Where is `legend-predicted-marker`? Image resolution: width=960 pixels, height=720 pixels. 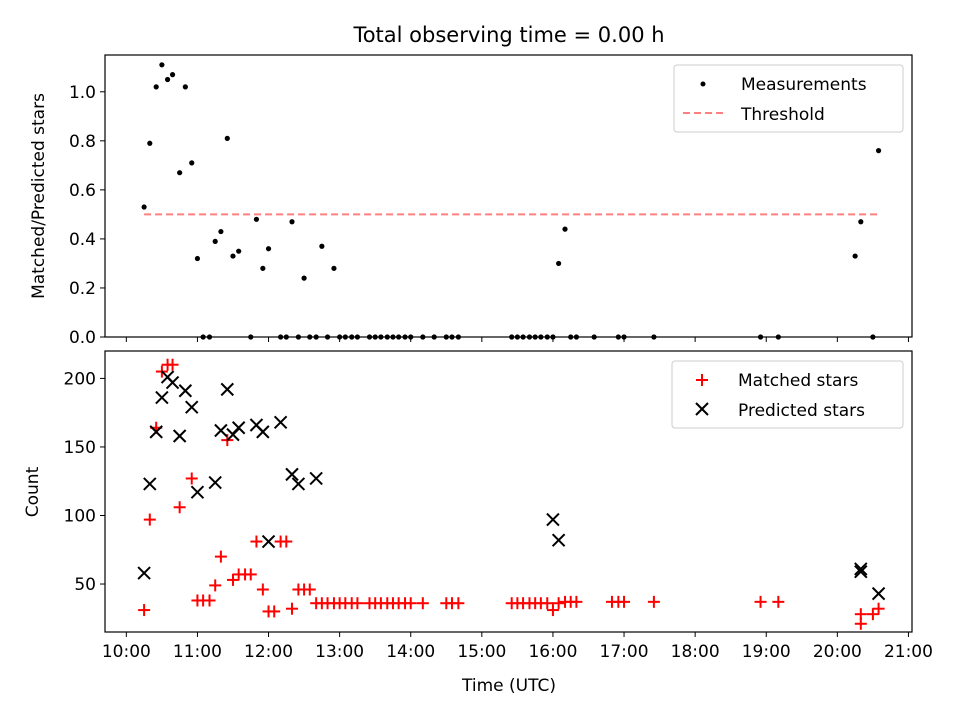
legend-predicted-marker is located at coordinates (702, 409).